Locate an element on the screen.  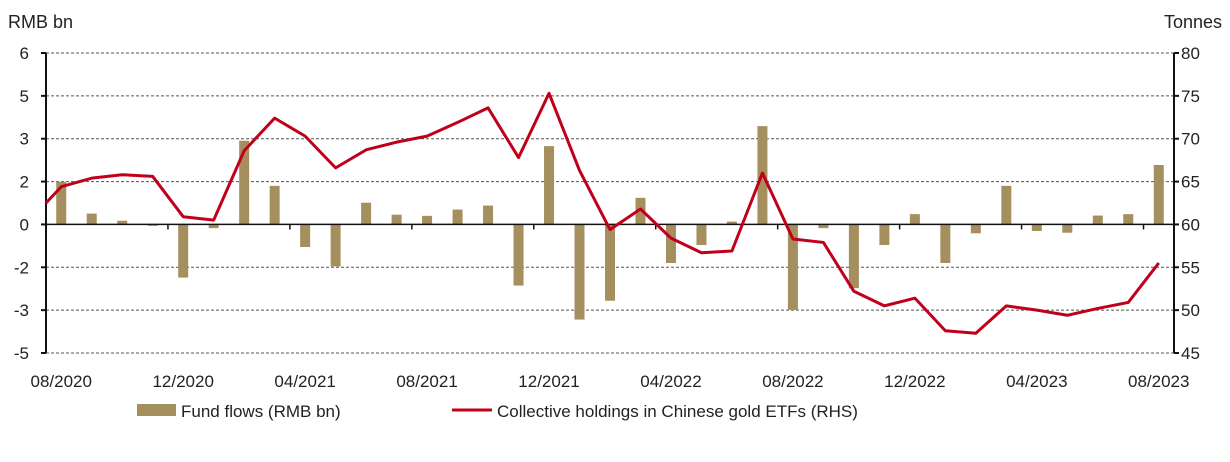
bar-03-2023 is located at coordinates (1006, 205).